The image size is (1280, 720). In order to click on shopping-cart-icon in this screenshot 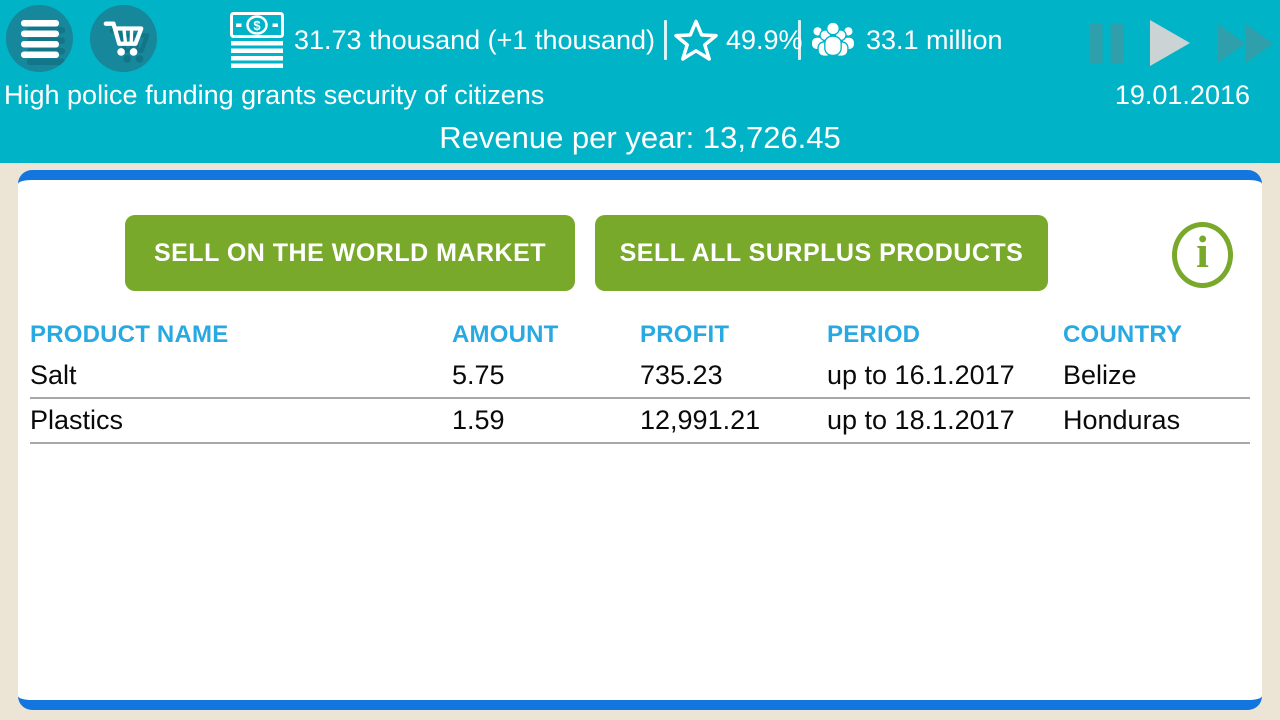, I will do `click(123, 38)`.